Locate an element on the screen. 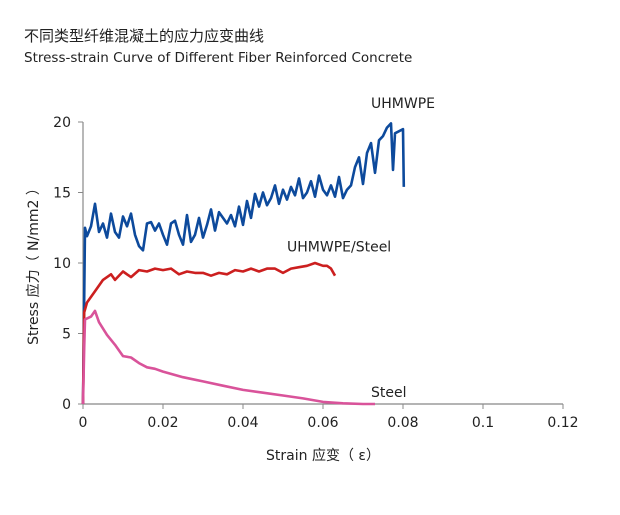 Image resolution: width=620 pixels, height=515 pixels. x-axis-label: Strain 应变（ ε） is located at coordinates (323, 455).